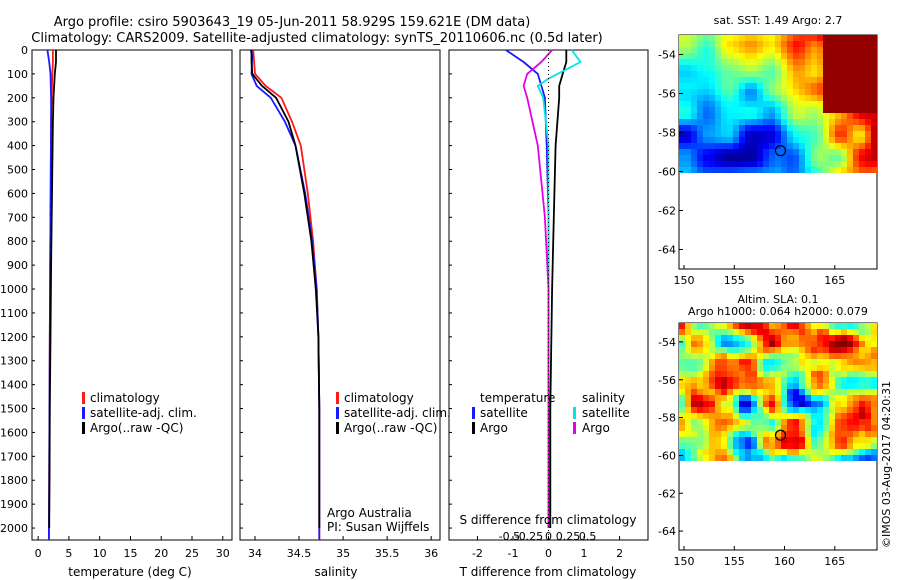 This screenshot has height=580, width=900. What do you see at coordinates (588, 536) in the screenshot?
I see `s-diff-tick-label: 0.5` at bounding box center [588, 536].